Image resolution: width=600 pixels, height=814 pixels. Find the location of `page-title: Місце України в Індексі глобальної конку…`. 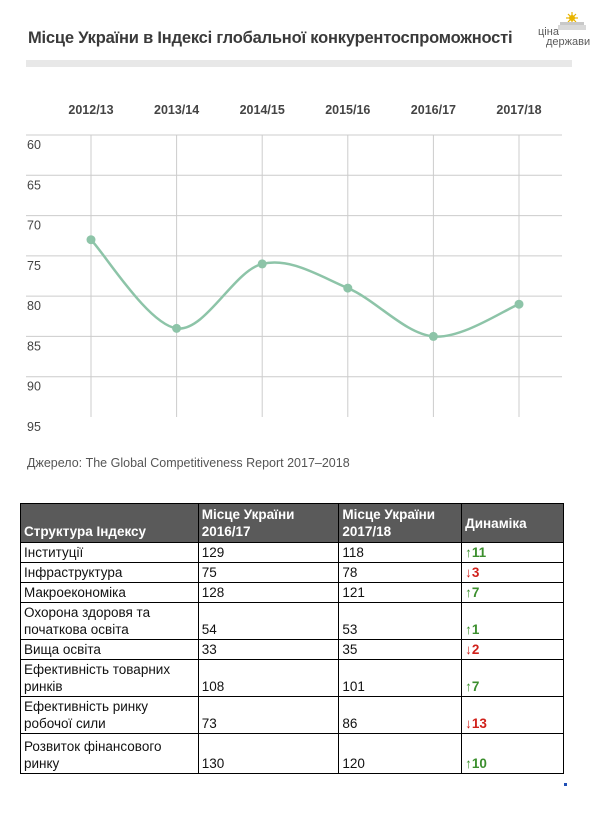

page-title: Місце України в Індексі глобальної конку… is located at coordinates (270, 38).